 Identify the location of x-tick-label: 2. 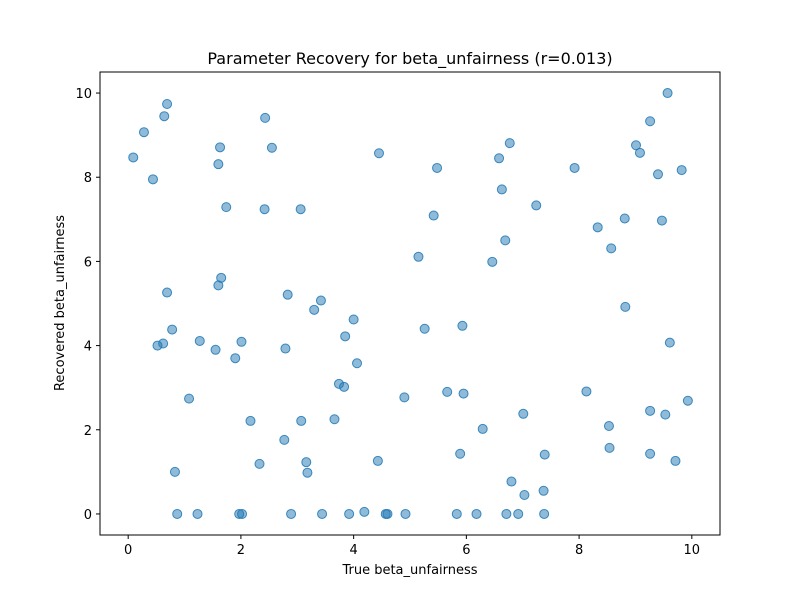
(241, 550).